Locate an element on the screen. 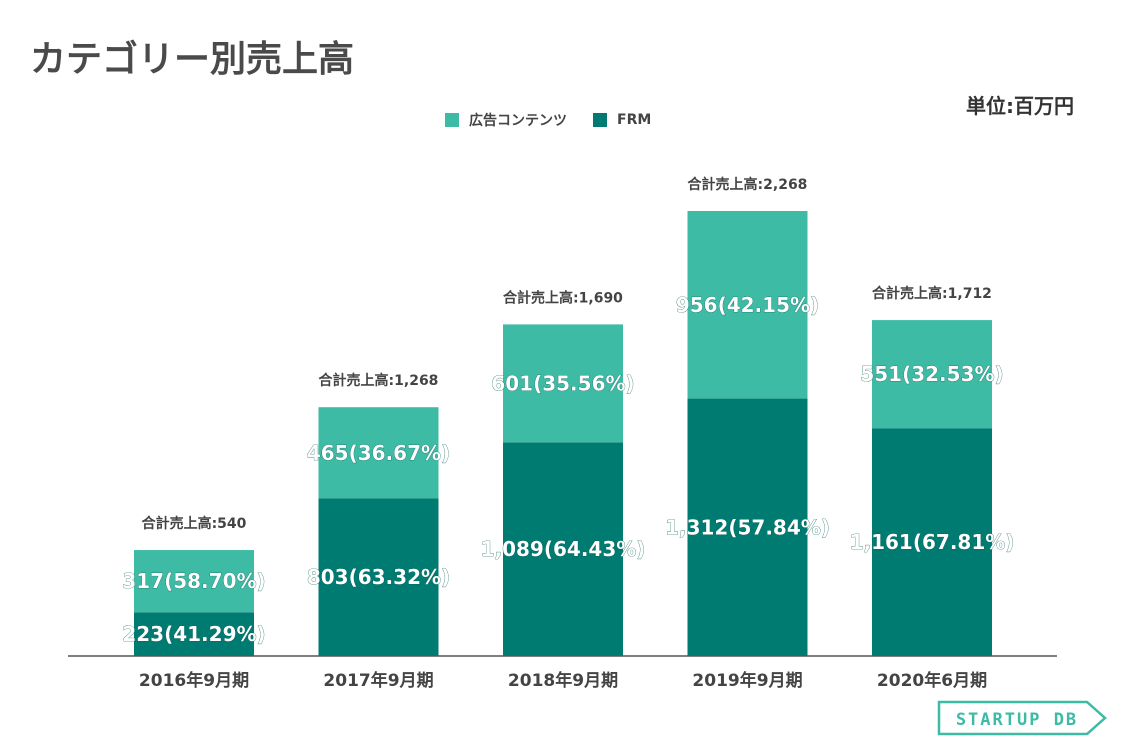  unit-label: 単位:百万円 is located at coordinates (1020, 106).